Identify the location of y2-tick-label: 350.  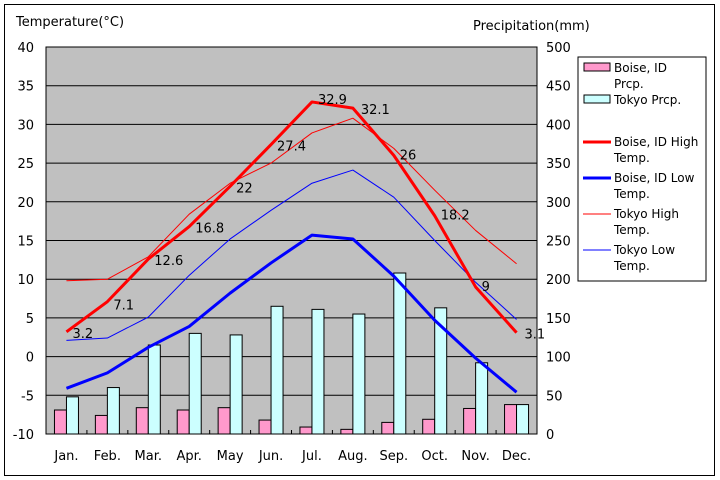
(558, 164).